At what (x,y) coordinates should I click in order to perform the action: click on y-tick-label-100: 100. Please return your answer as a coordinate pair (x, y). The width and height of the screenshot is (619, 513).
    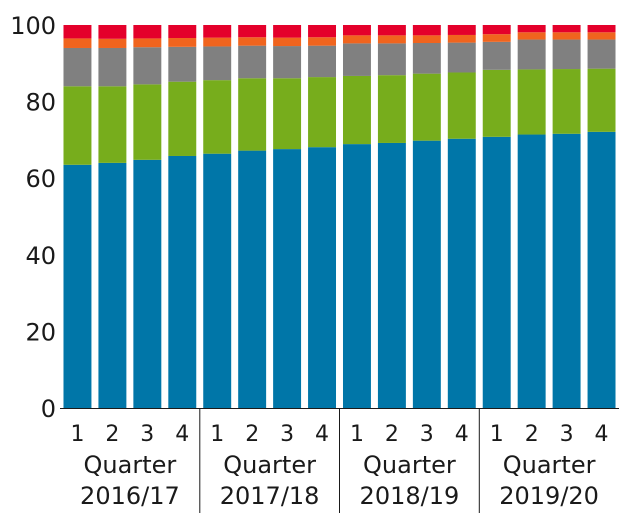
    Looking at the image, I should click on (33, 26).